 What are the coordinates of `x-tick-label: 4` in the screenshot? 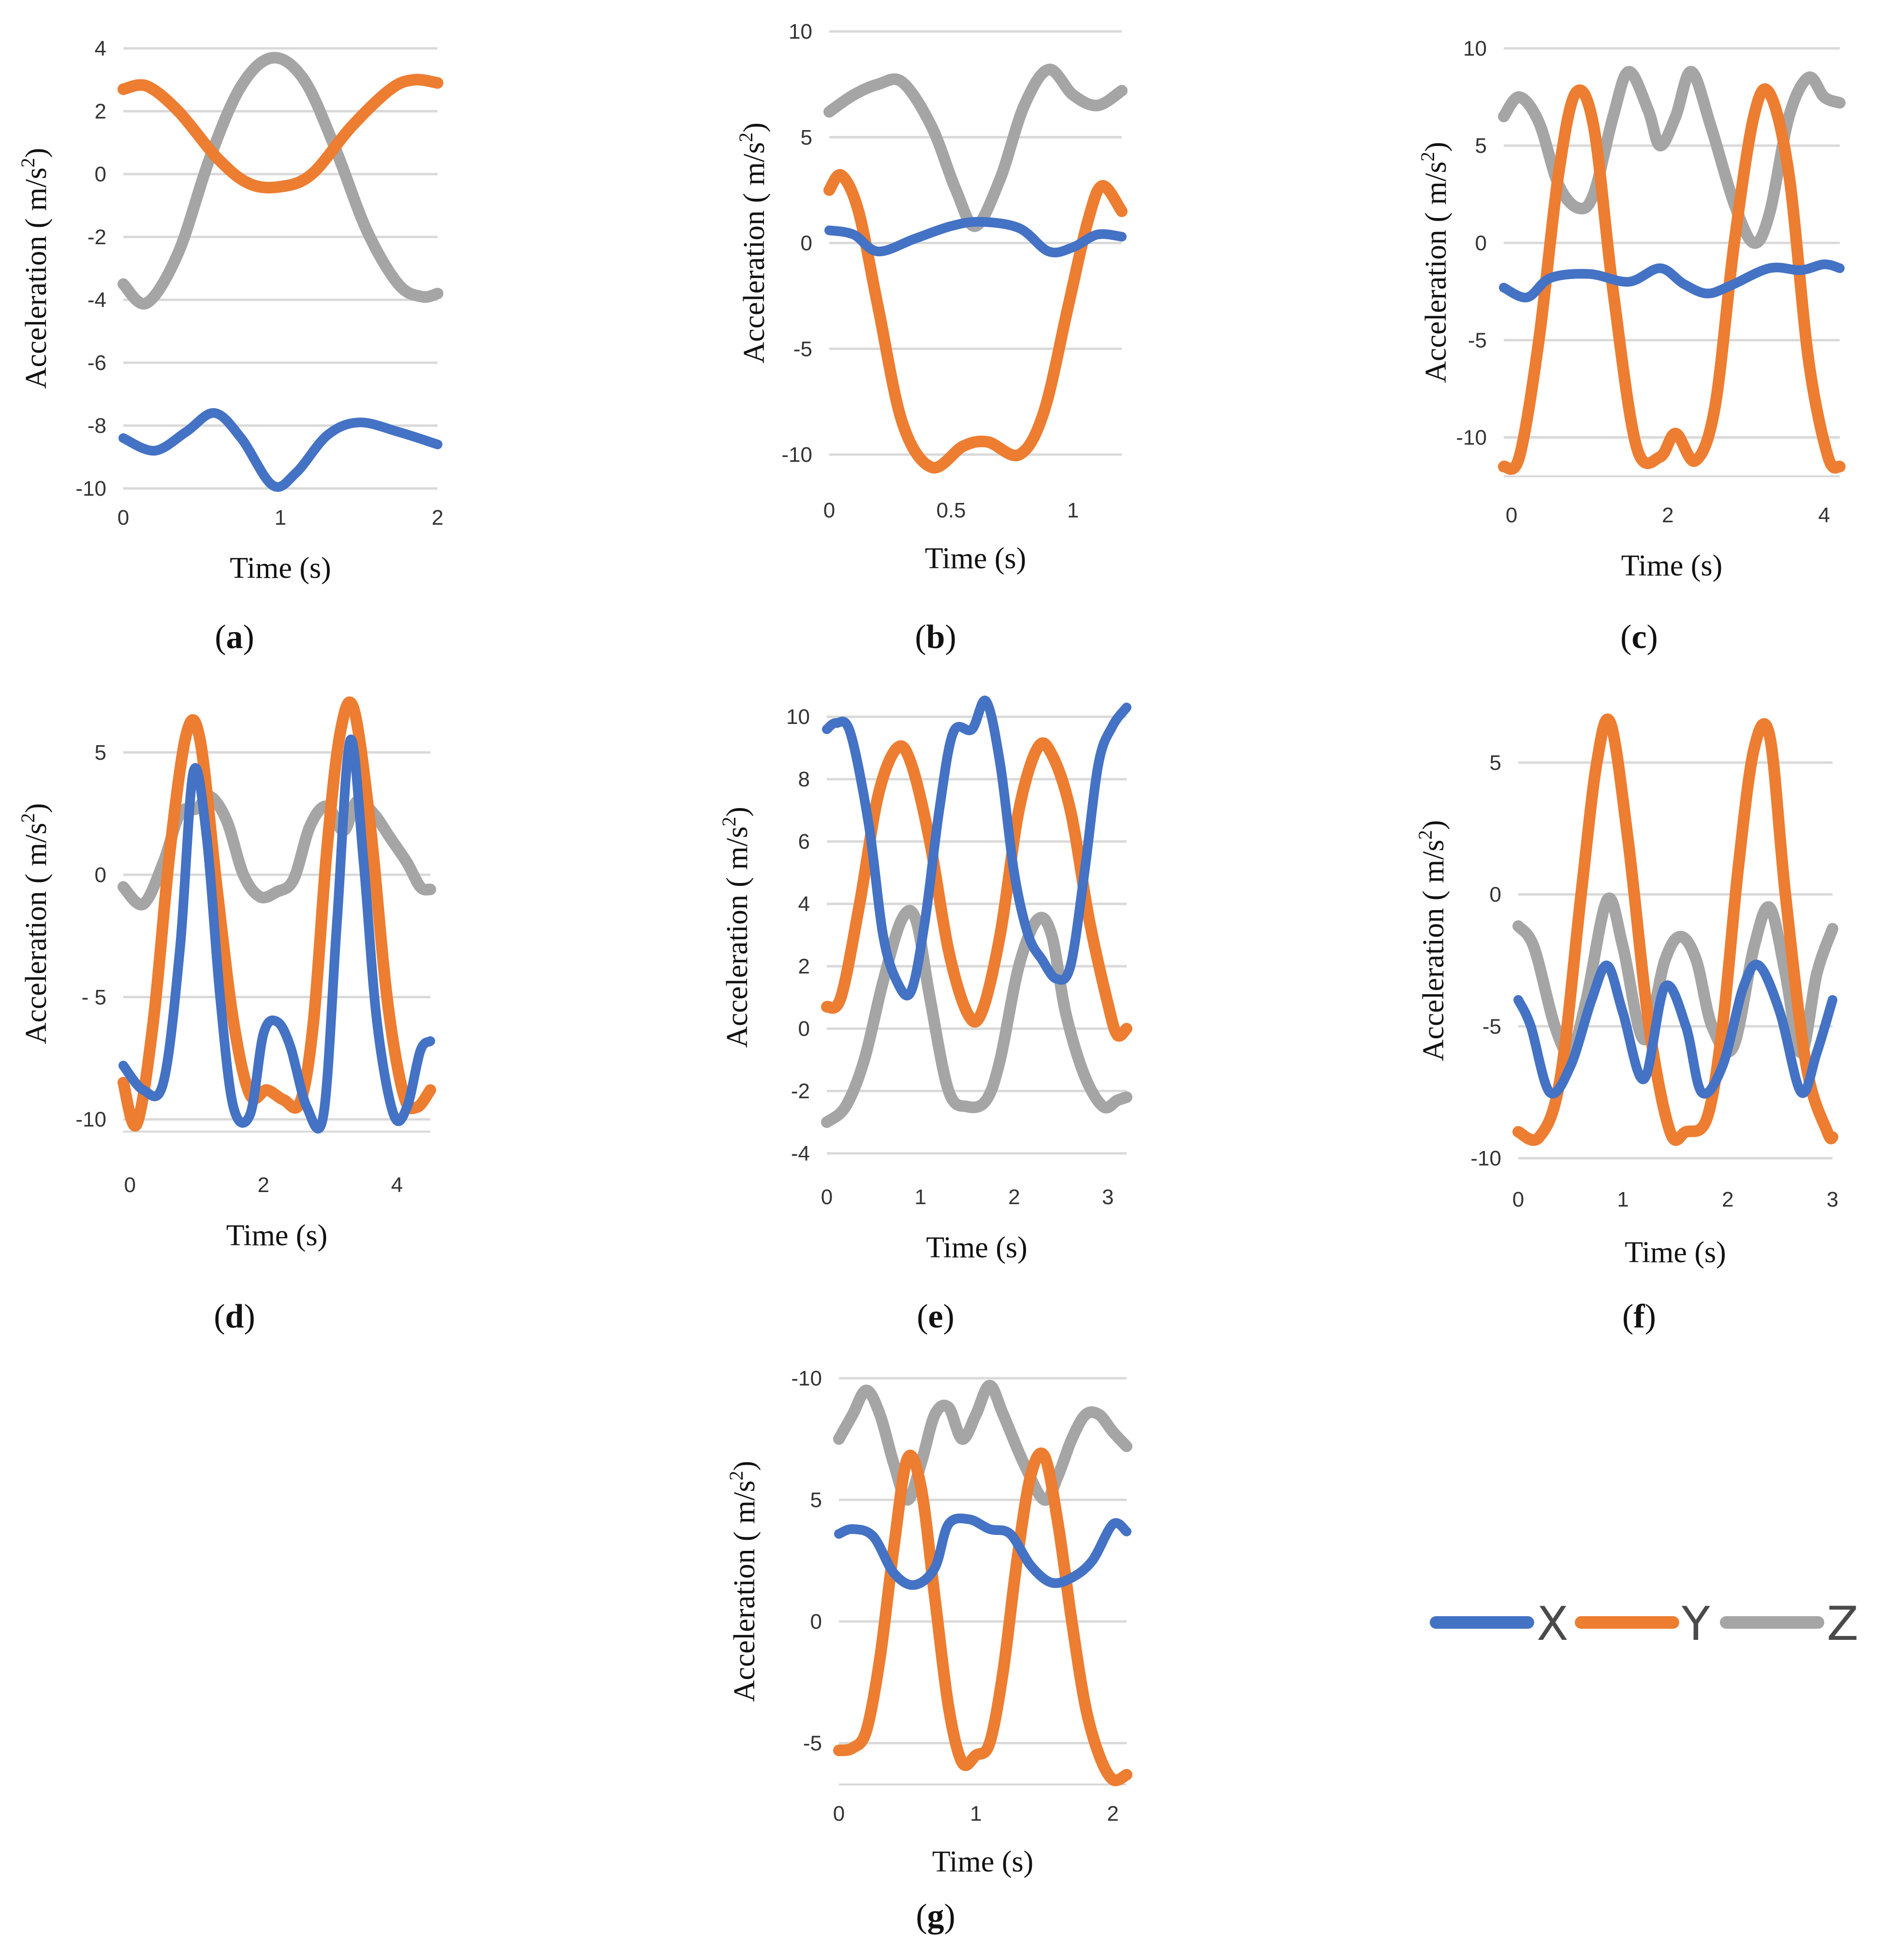 It's located at (1824, 515).